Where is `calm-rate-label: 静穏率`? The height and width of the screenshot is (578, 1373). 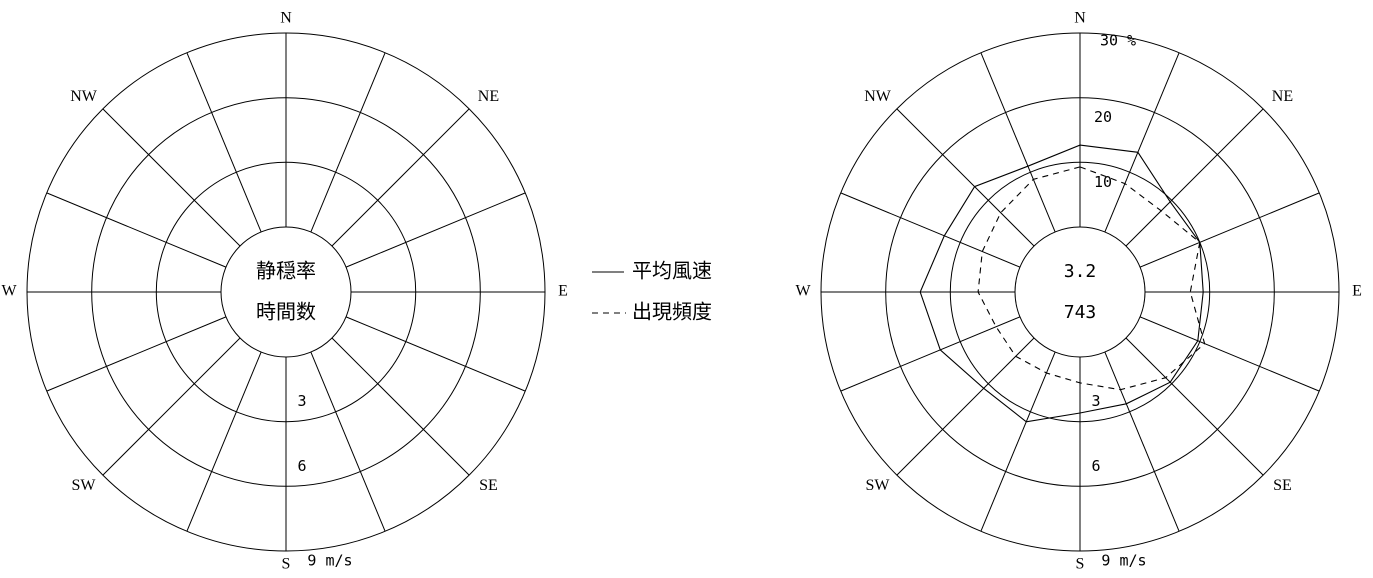
calm-rate-label: 静穏率 is located at coordinates (286, 271).